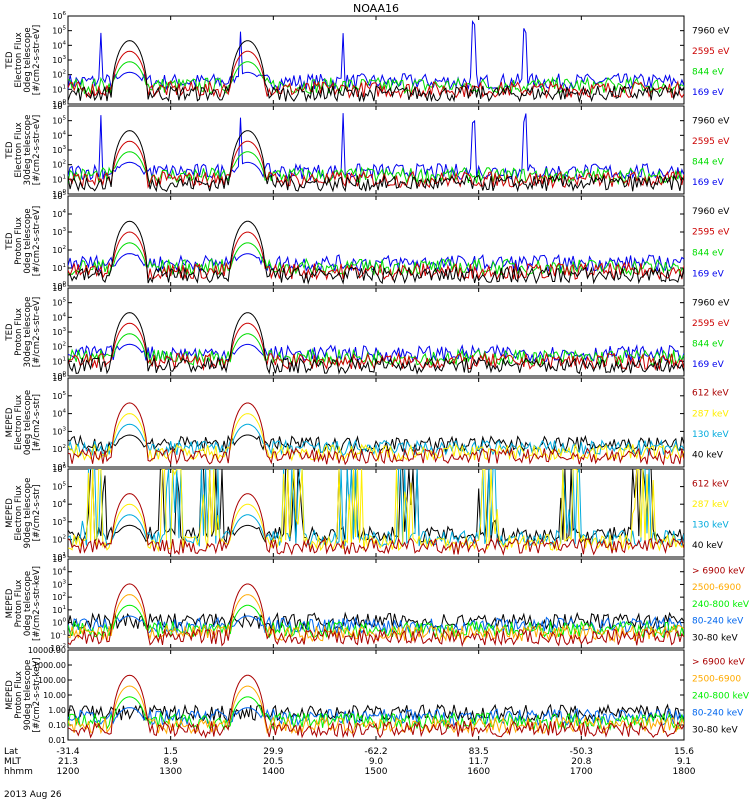  I want to click on legend-entry: 169 eV, so click(708, 365).